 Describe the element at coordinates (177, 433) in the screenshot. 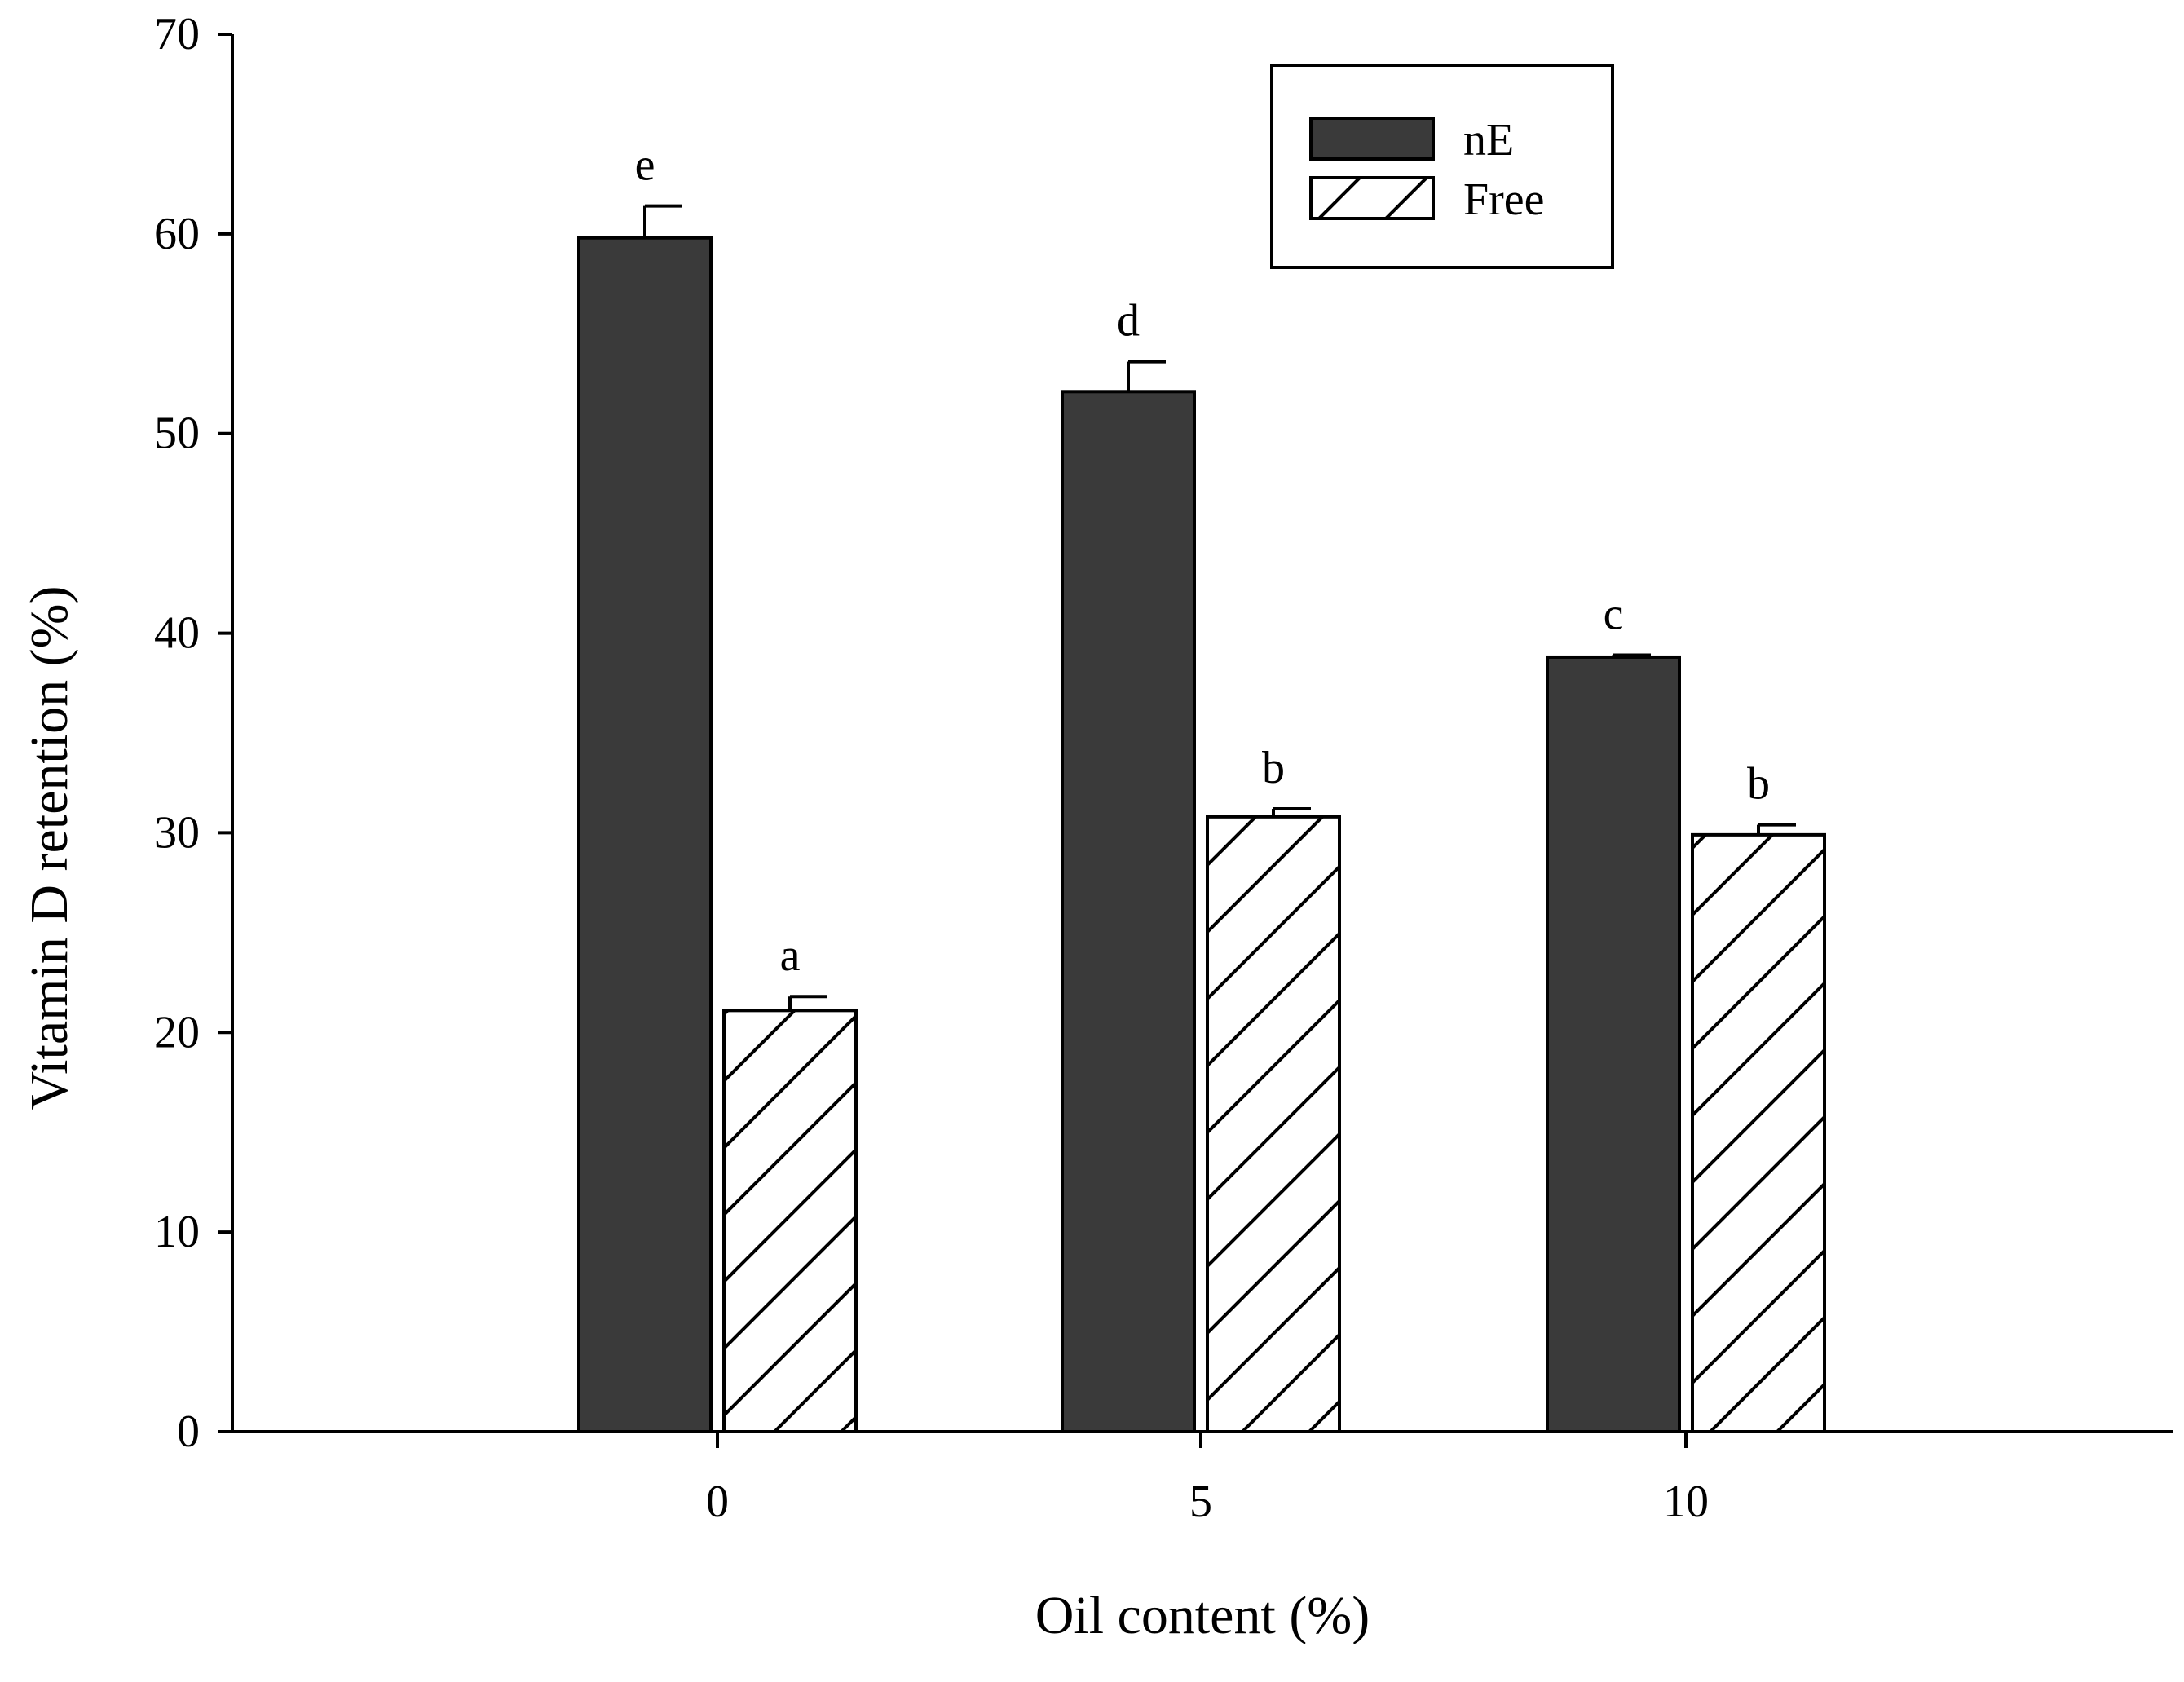

I see `y-tick-label-50: 50` at that location.